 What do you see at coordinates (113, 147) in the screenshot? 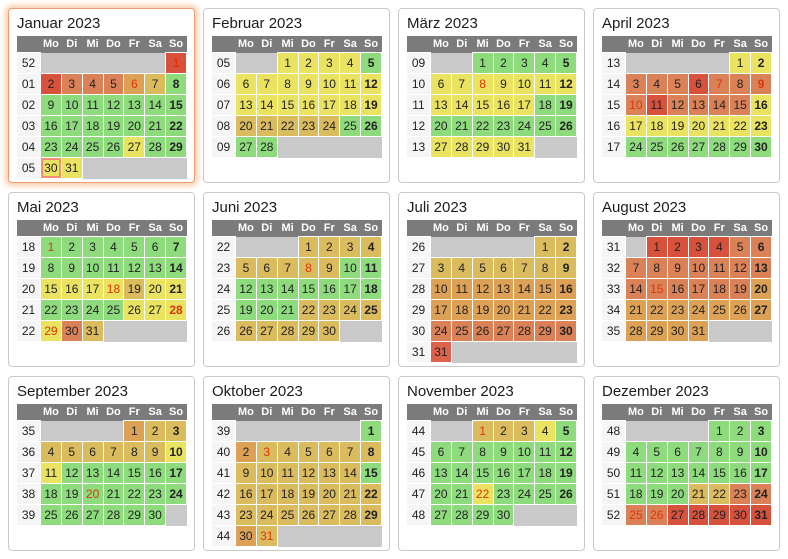
I see `day-cell: 26` at bounding box center [113, 147].